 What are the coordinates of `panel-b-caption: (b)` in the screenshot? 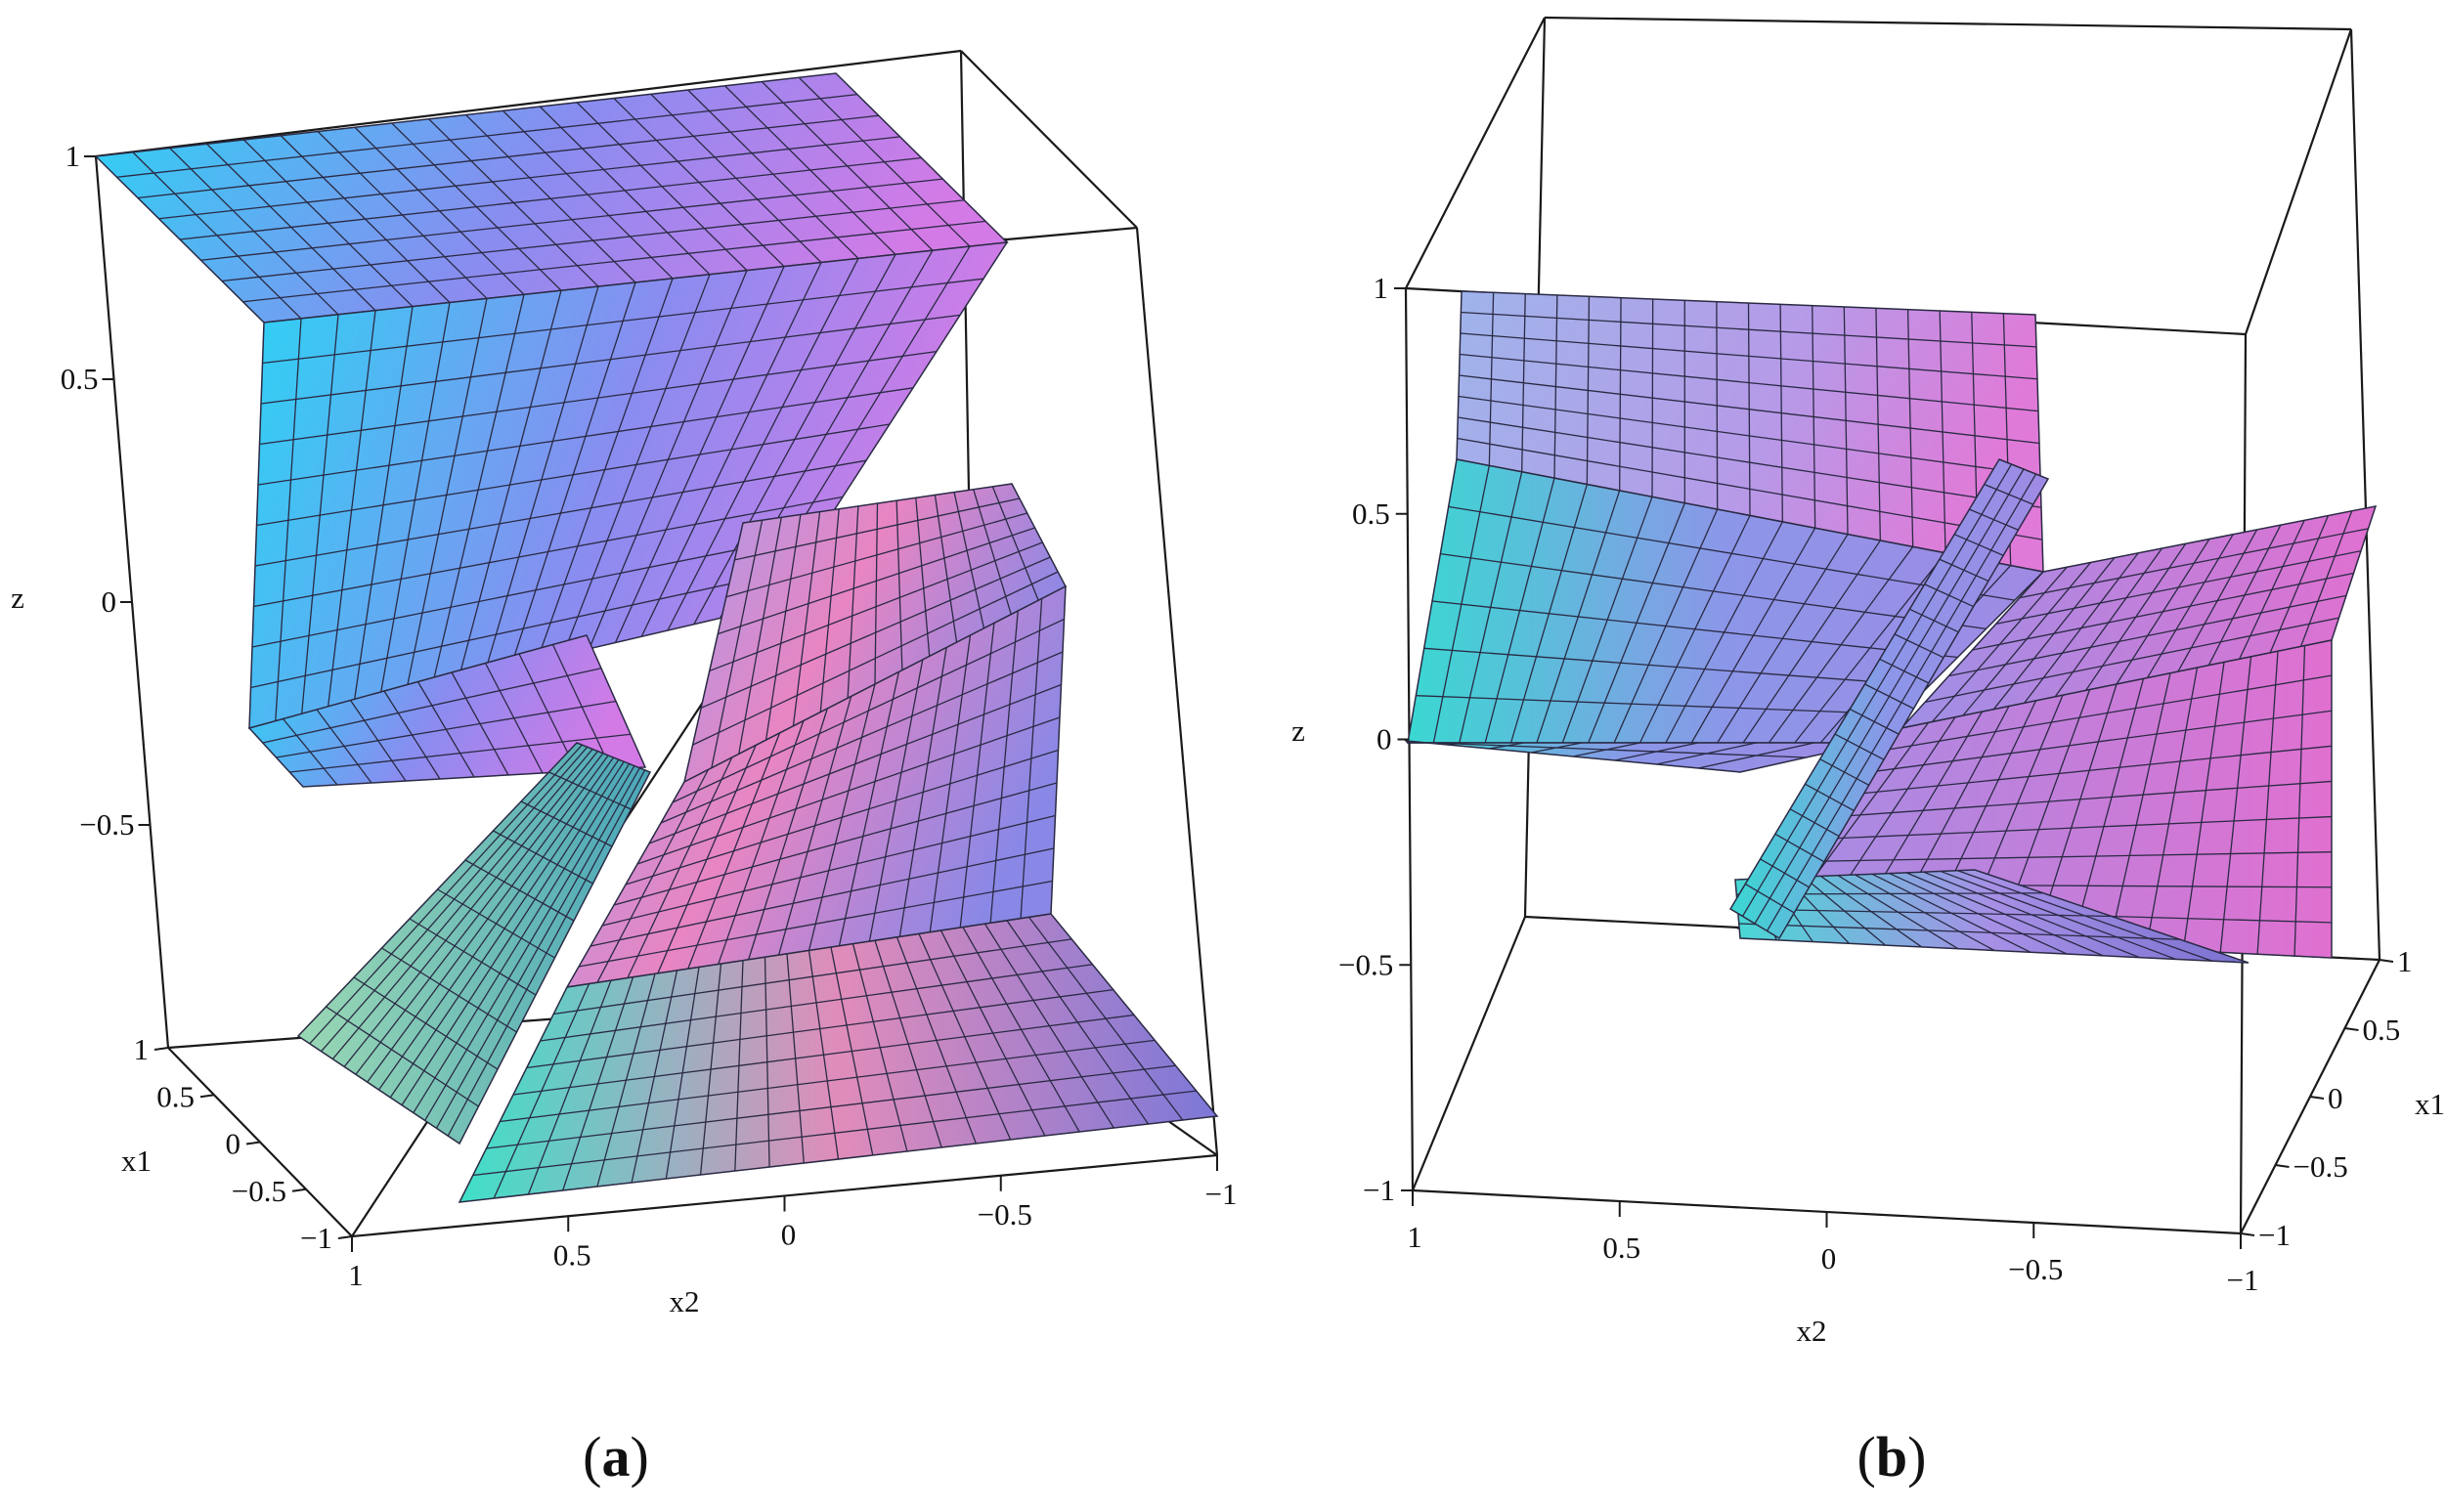 It's located at (1892, 1457).